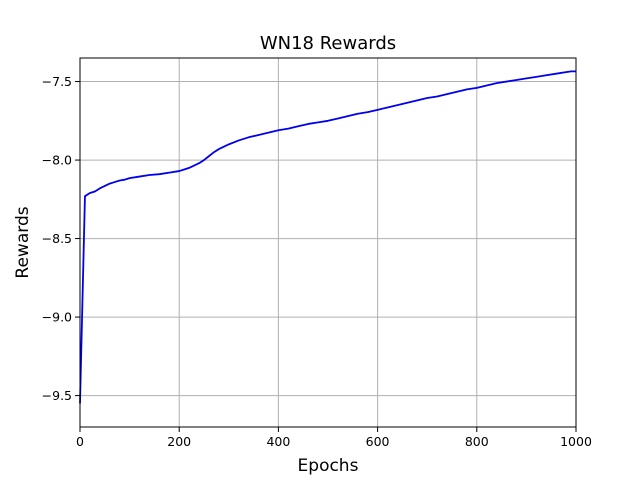 Image resolution: width=640 pixels, height=480 pixels. I want to click on y-tick-label: −9.0, so click(57, 317).